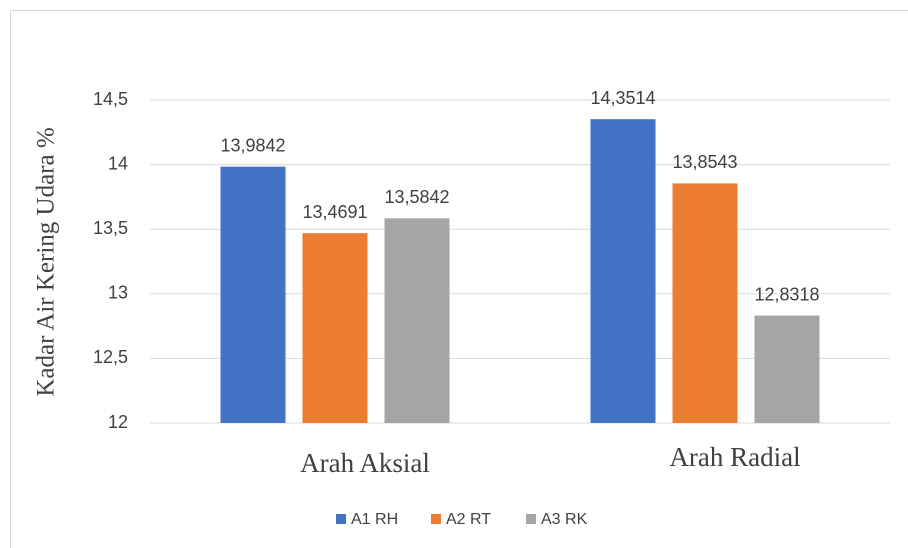 The image size is (908, 548). Describe the element at coordinates (622, 98) in the screenshot. I see `data-label: 14,3514` at that location.